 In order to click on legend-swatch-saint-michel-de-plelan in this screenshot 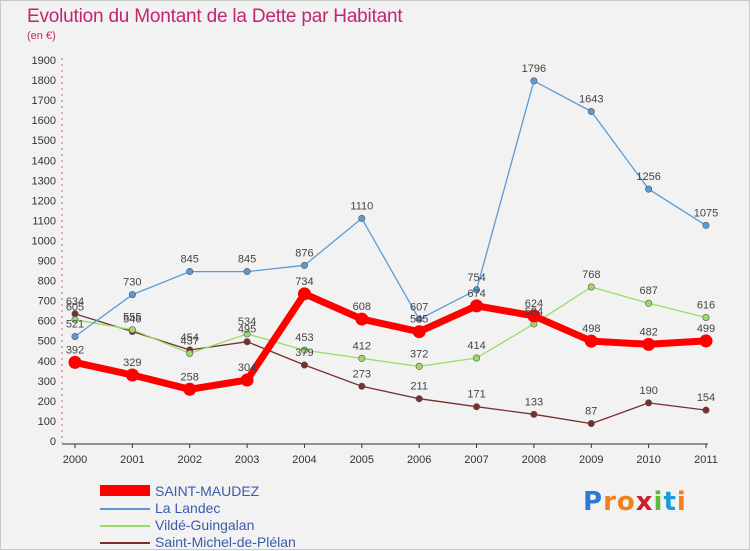, I will do `click(125, 543)`.